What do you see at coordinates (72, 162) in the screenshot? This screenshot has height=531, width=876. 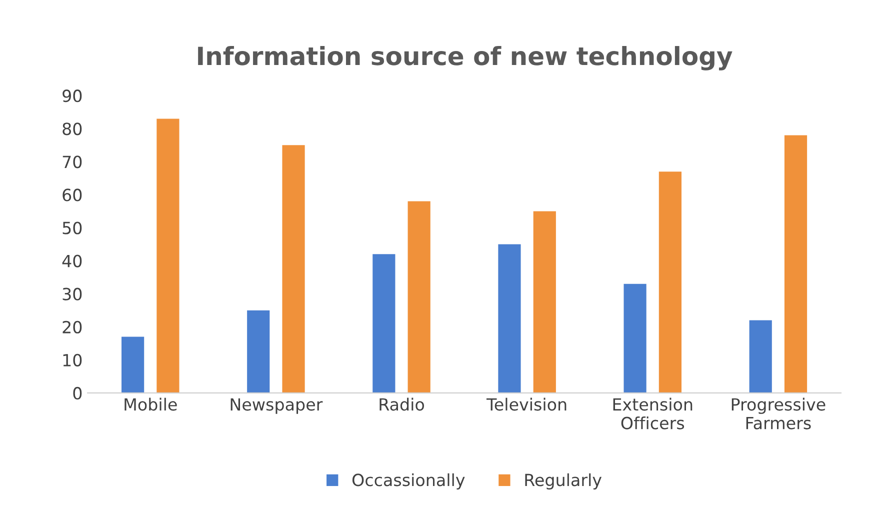 I see `y-tick-label: 70` at bounding box center [72, 162].